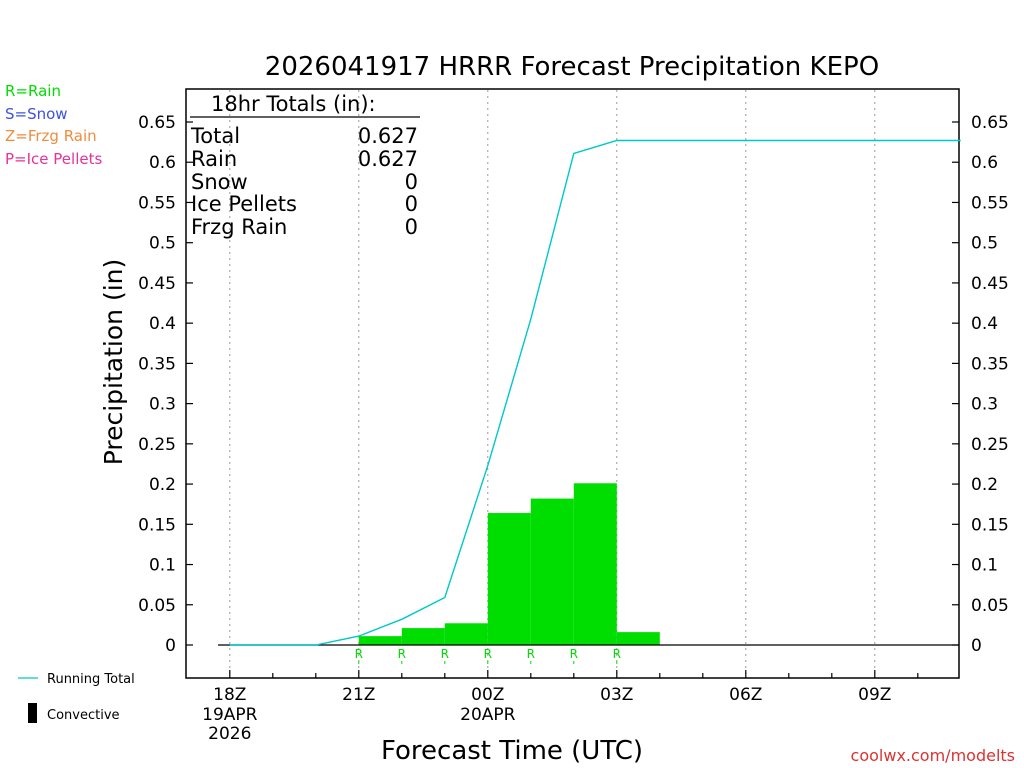 Image resolution: width=1024 pixels, height=768 pixels. What do you see at coordinates (157, 284) in the screenshot?
I see `y-tick-label-left: 0.45` at bounding box center [157, 284].